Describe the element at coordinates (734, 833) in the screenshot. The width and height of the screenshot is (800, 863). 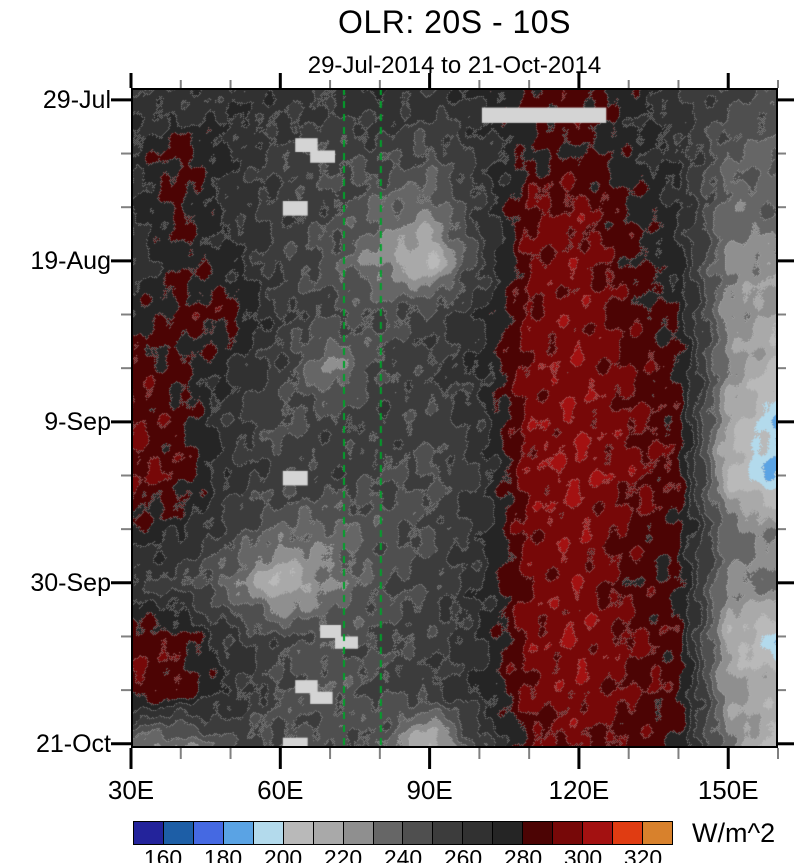
I see `colorbar-units-label: W/m^2` at that location.